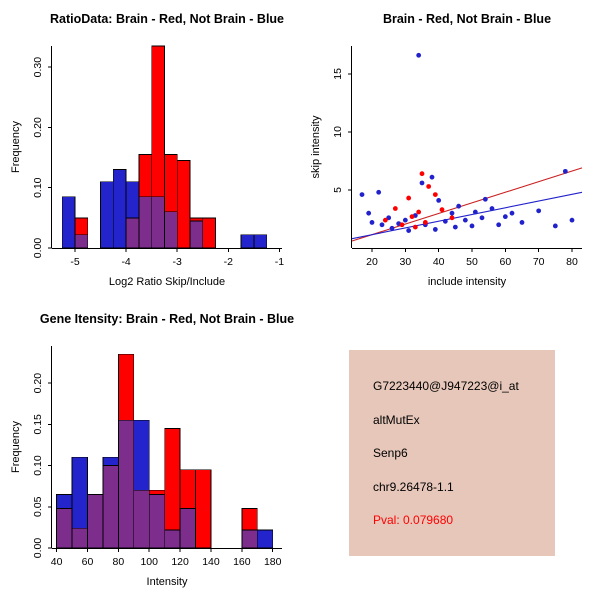 The height and width of the screenshot is (600, 600). I want to click on x-tick-label: 60, so click(88, 562).